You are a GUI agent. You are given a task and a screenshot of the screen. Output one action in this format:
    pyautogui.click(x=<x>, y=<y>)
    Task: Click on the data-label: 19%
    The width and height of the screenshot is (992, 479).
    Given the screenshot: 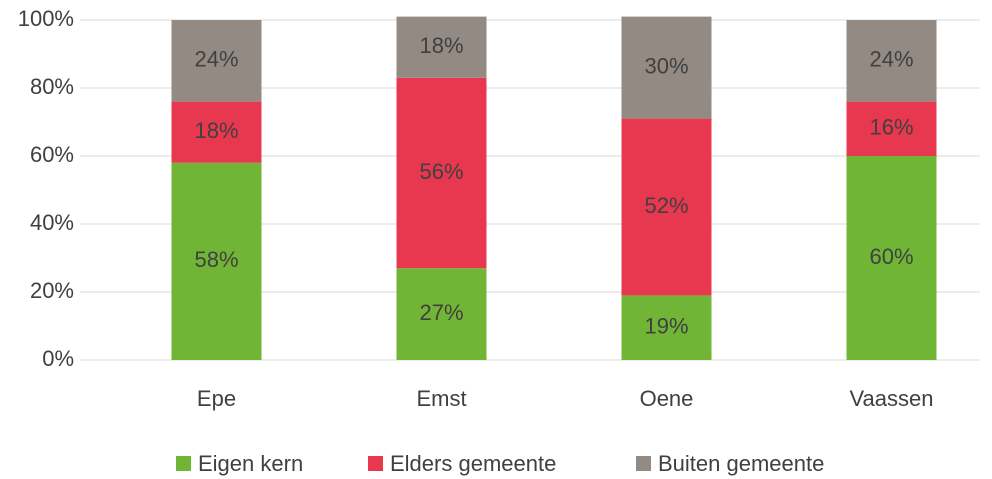 What is the action you would take?
    pyautogui.click(x=666, y=326)
    